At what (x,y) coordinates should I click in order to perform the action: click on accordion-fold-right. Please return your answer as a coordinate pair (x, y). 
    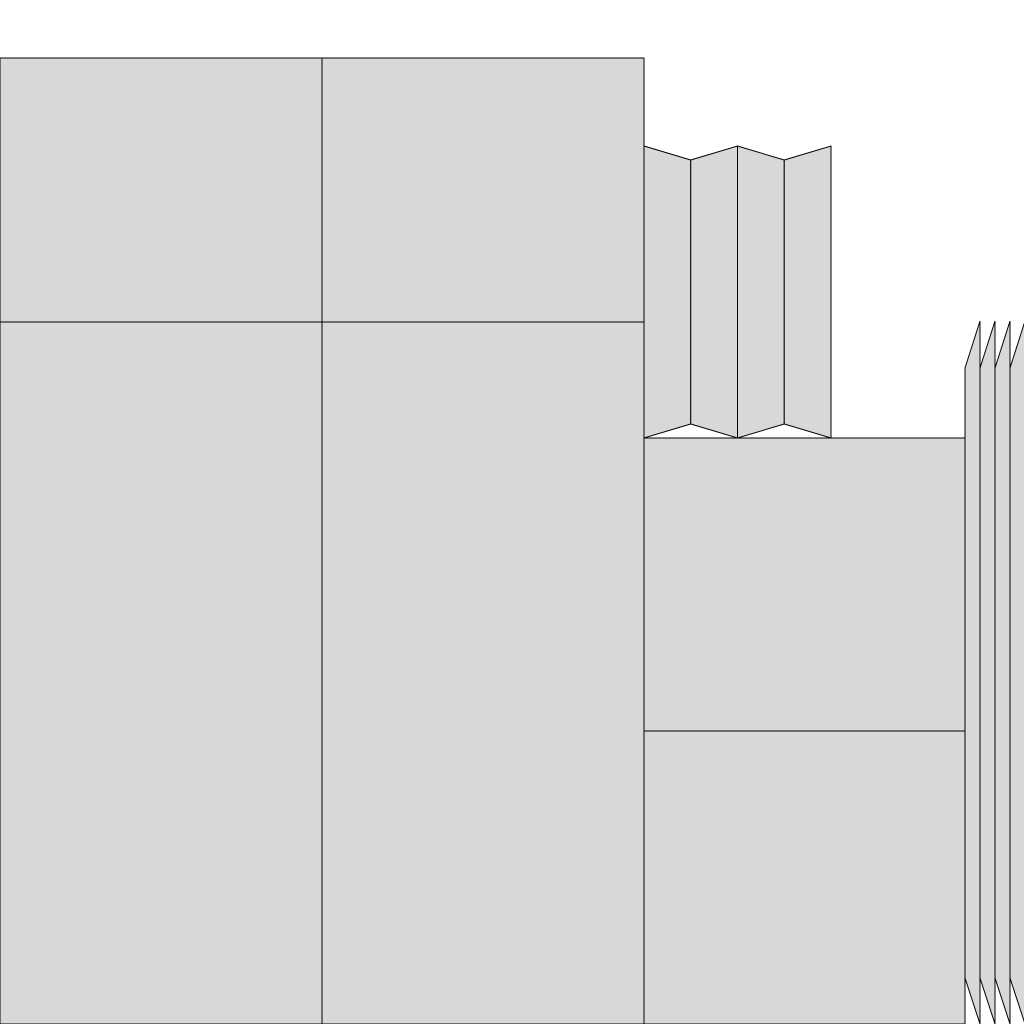
    Looking at the image, I should click on (994, 672).